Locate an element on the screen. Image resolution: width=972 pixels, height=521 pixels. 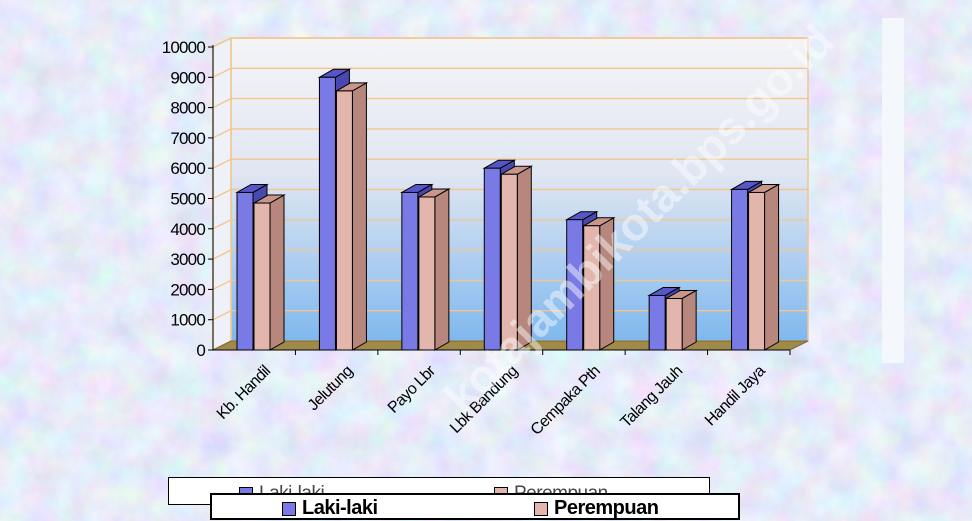
legend: Laki-laki Perempuan is located at coordinates (475, 506).